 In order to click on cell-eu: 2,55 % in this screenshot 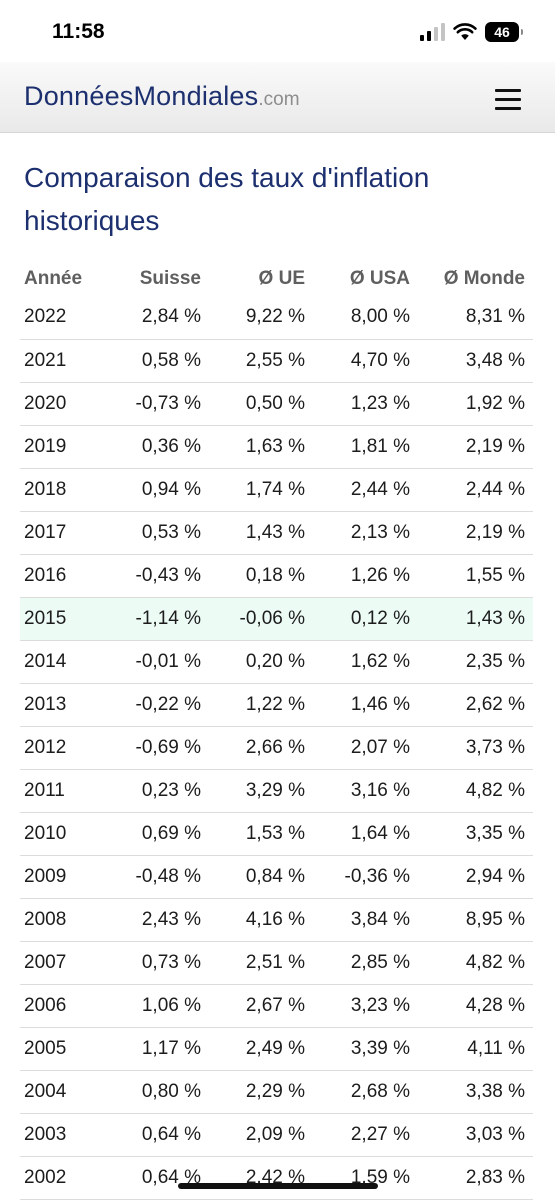, I will do `click(261, 361)`.